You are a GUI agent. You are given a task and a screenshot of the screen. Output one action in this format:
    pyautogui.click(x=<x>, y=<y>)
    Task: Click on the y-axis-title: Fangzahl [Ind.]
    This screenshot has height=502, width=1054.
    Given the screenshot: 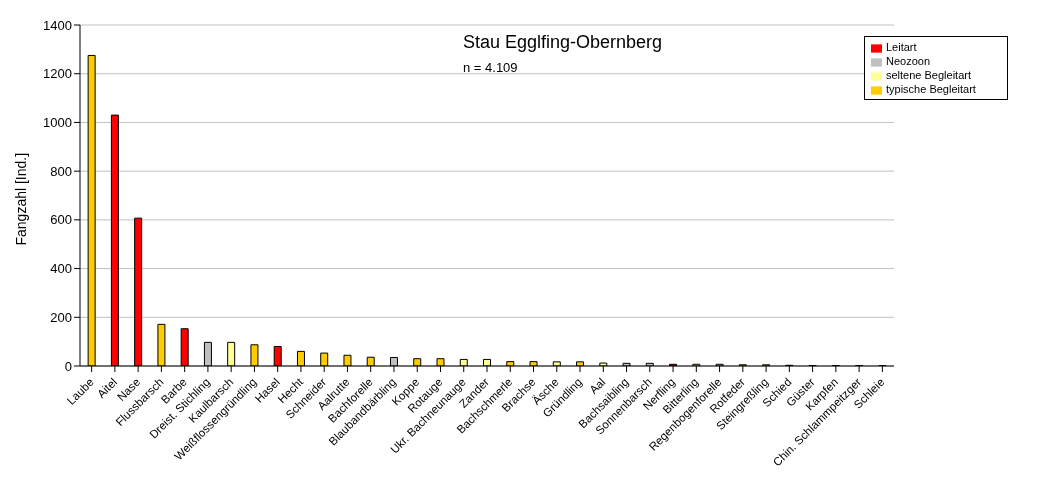 What is the action you would take?
    pyautogui.click(x=20, y=199)
    